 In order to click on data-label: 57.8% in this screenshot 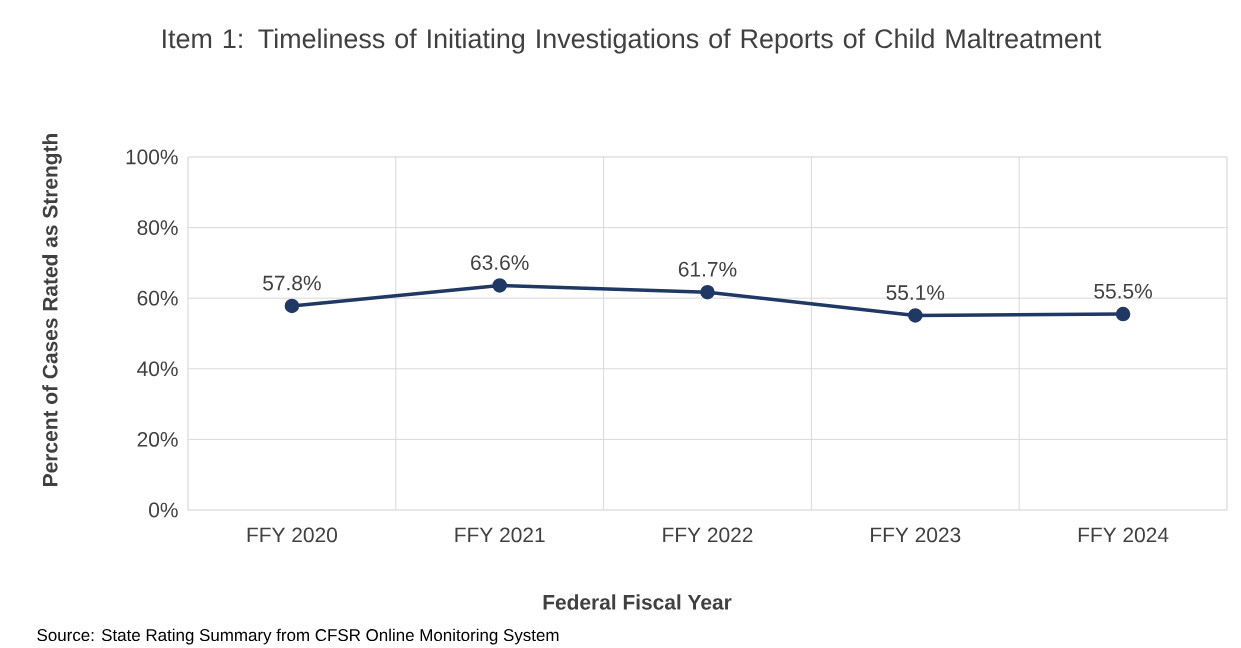, I will do `click(292, 283)`.